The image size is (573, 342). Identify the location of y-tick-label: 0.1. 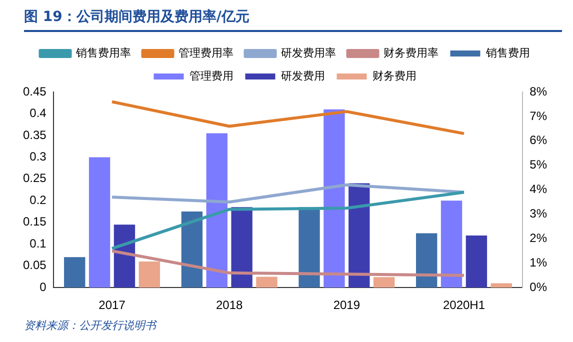
(38, 243).